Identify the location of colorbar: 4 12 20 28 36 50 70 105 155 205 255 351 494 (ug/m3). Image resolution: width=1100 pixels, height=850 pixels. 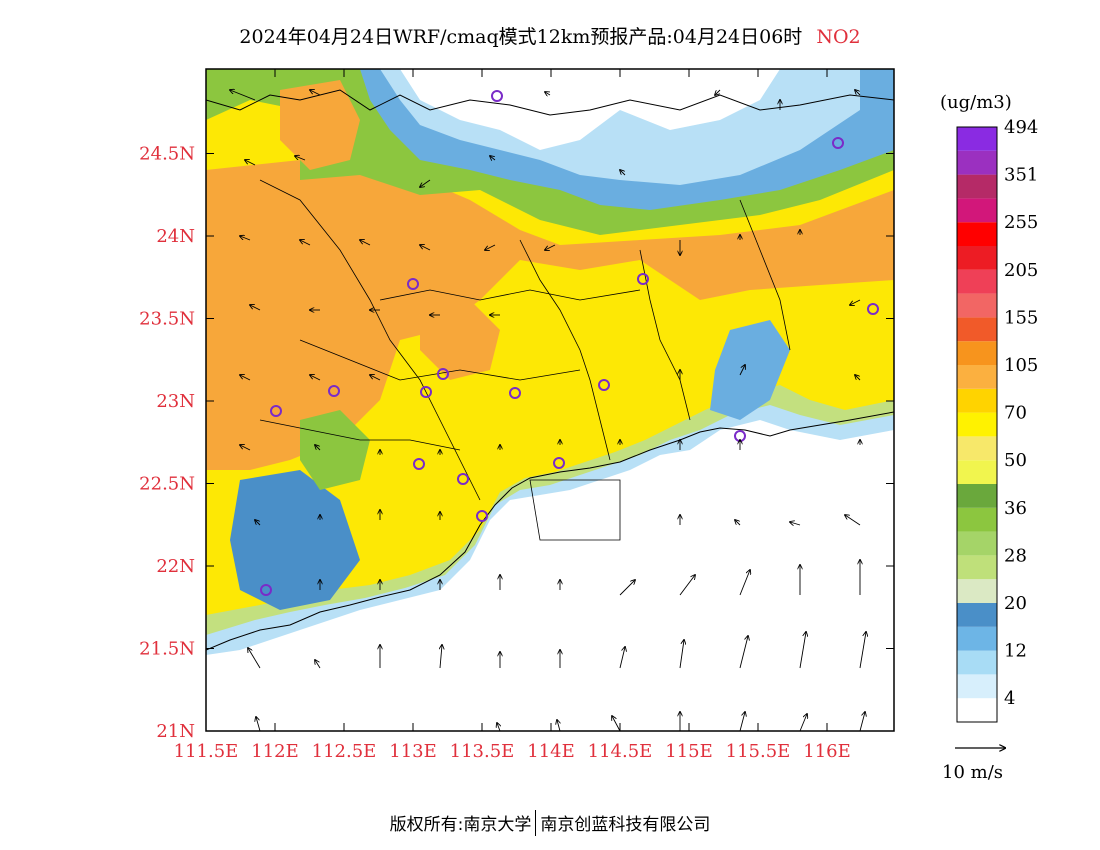
(989, 407).